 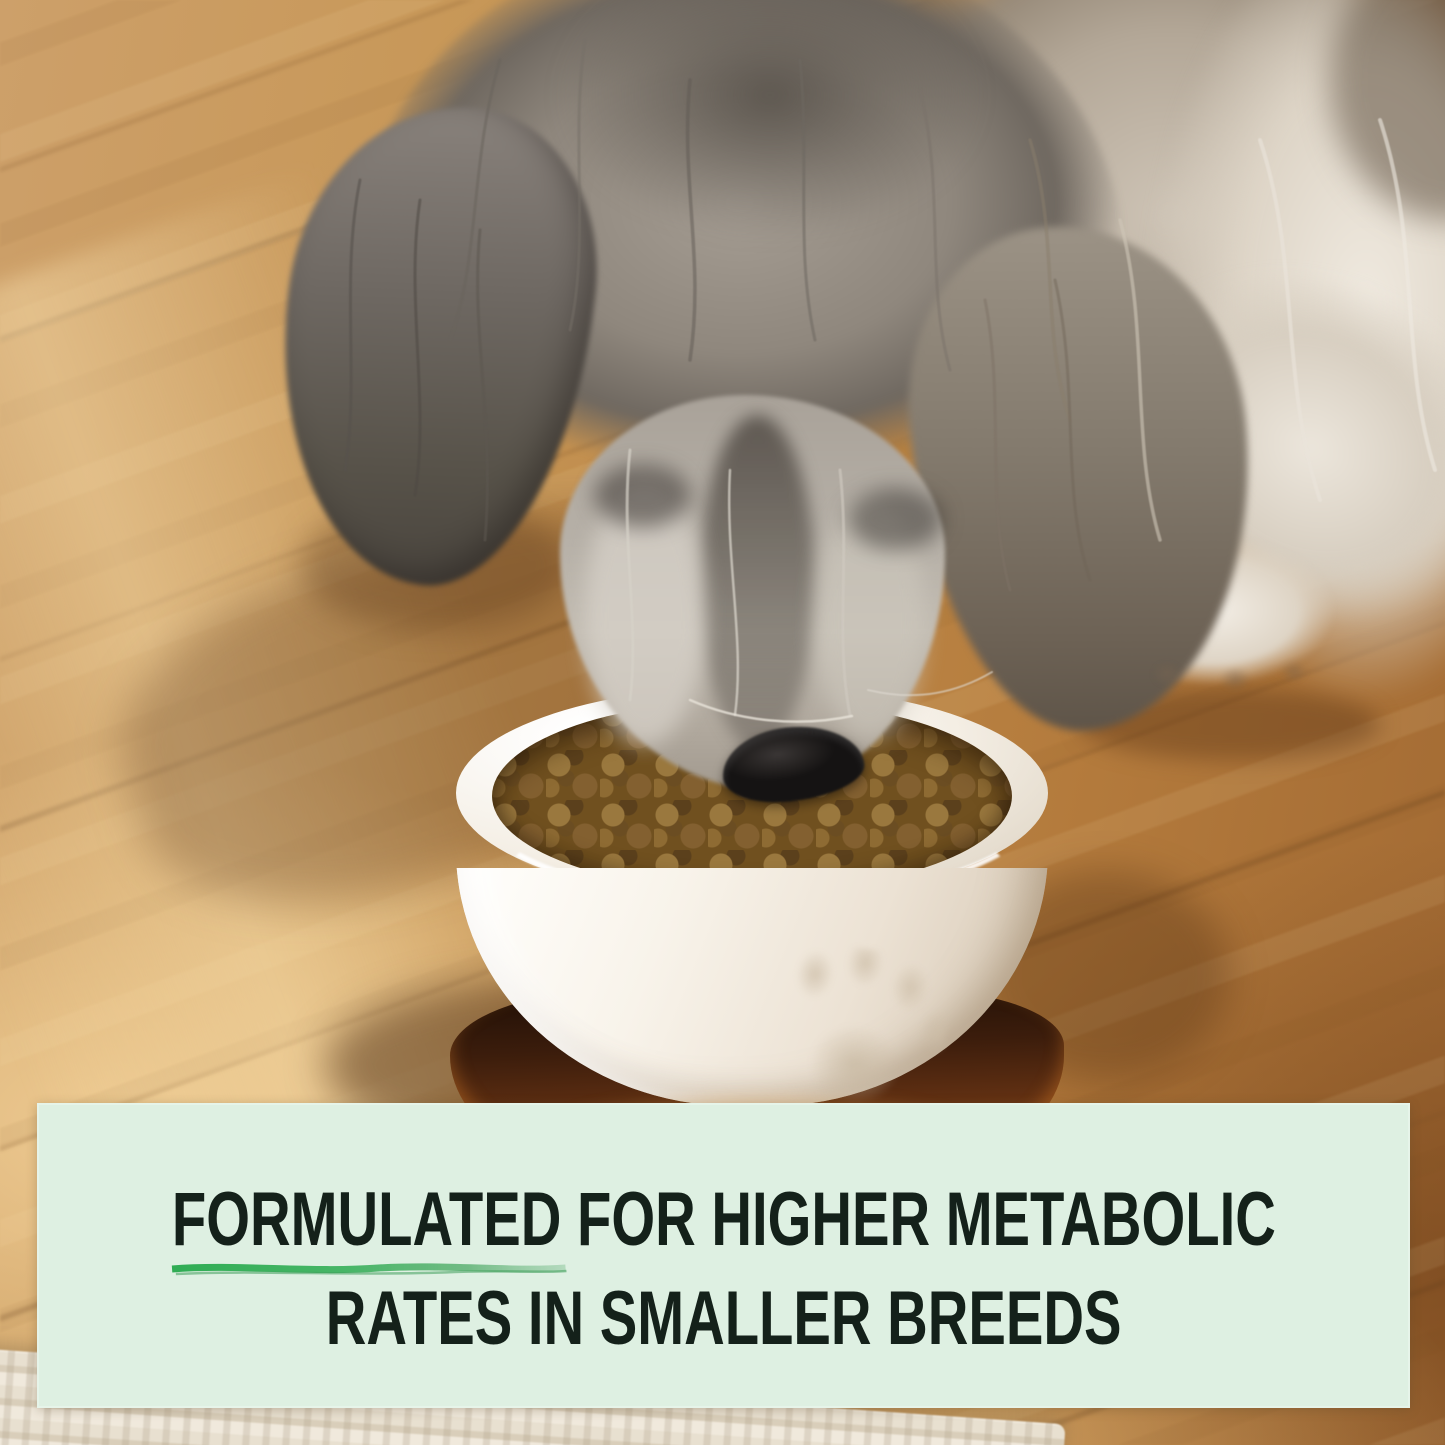 I want to click on muzzle-dark-stripe, so click(x=757, y=582).